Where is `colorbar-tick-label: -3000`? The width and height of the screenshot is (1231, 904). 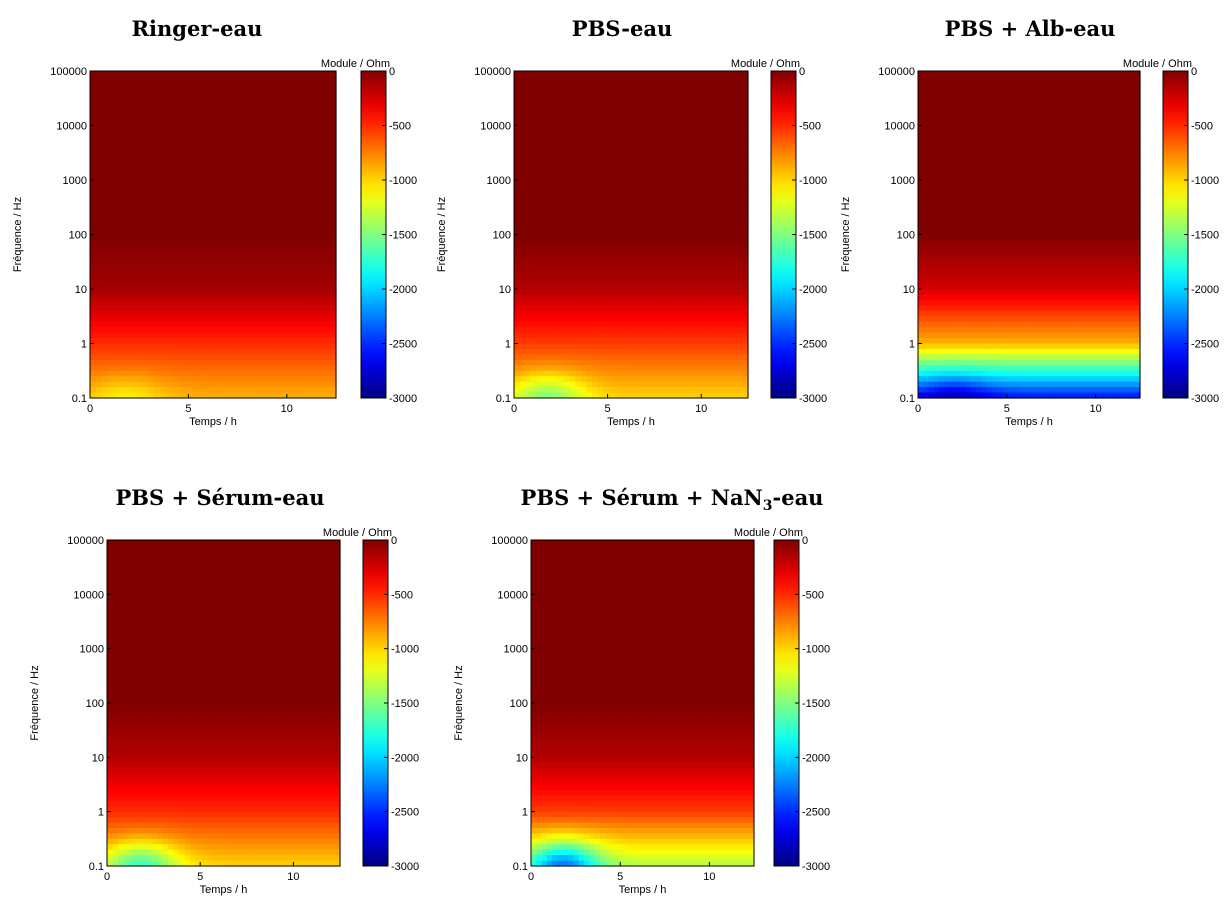
colorbar-tick-label: -3000 is located at coordinates (403, 399).